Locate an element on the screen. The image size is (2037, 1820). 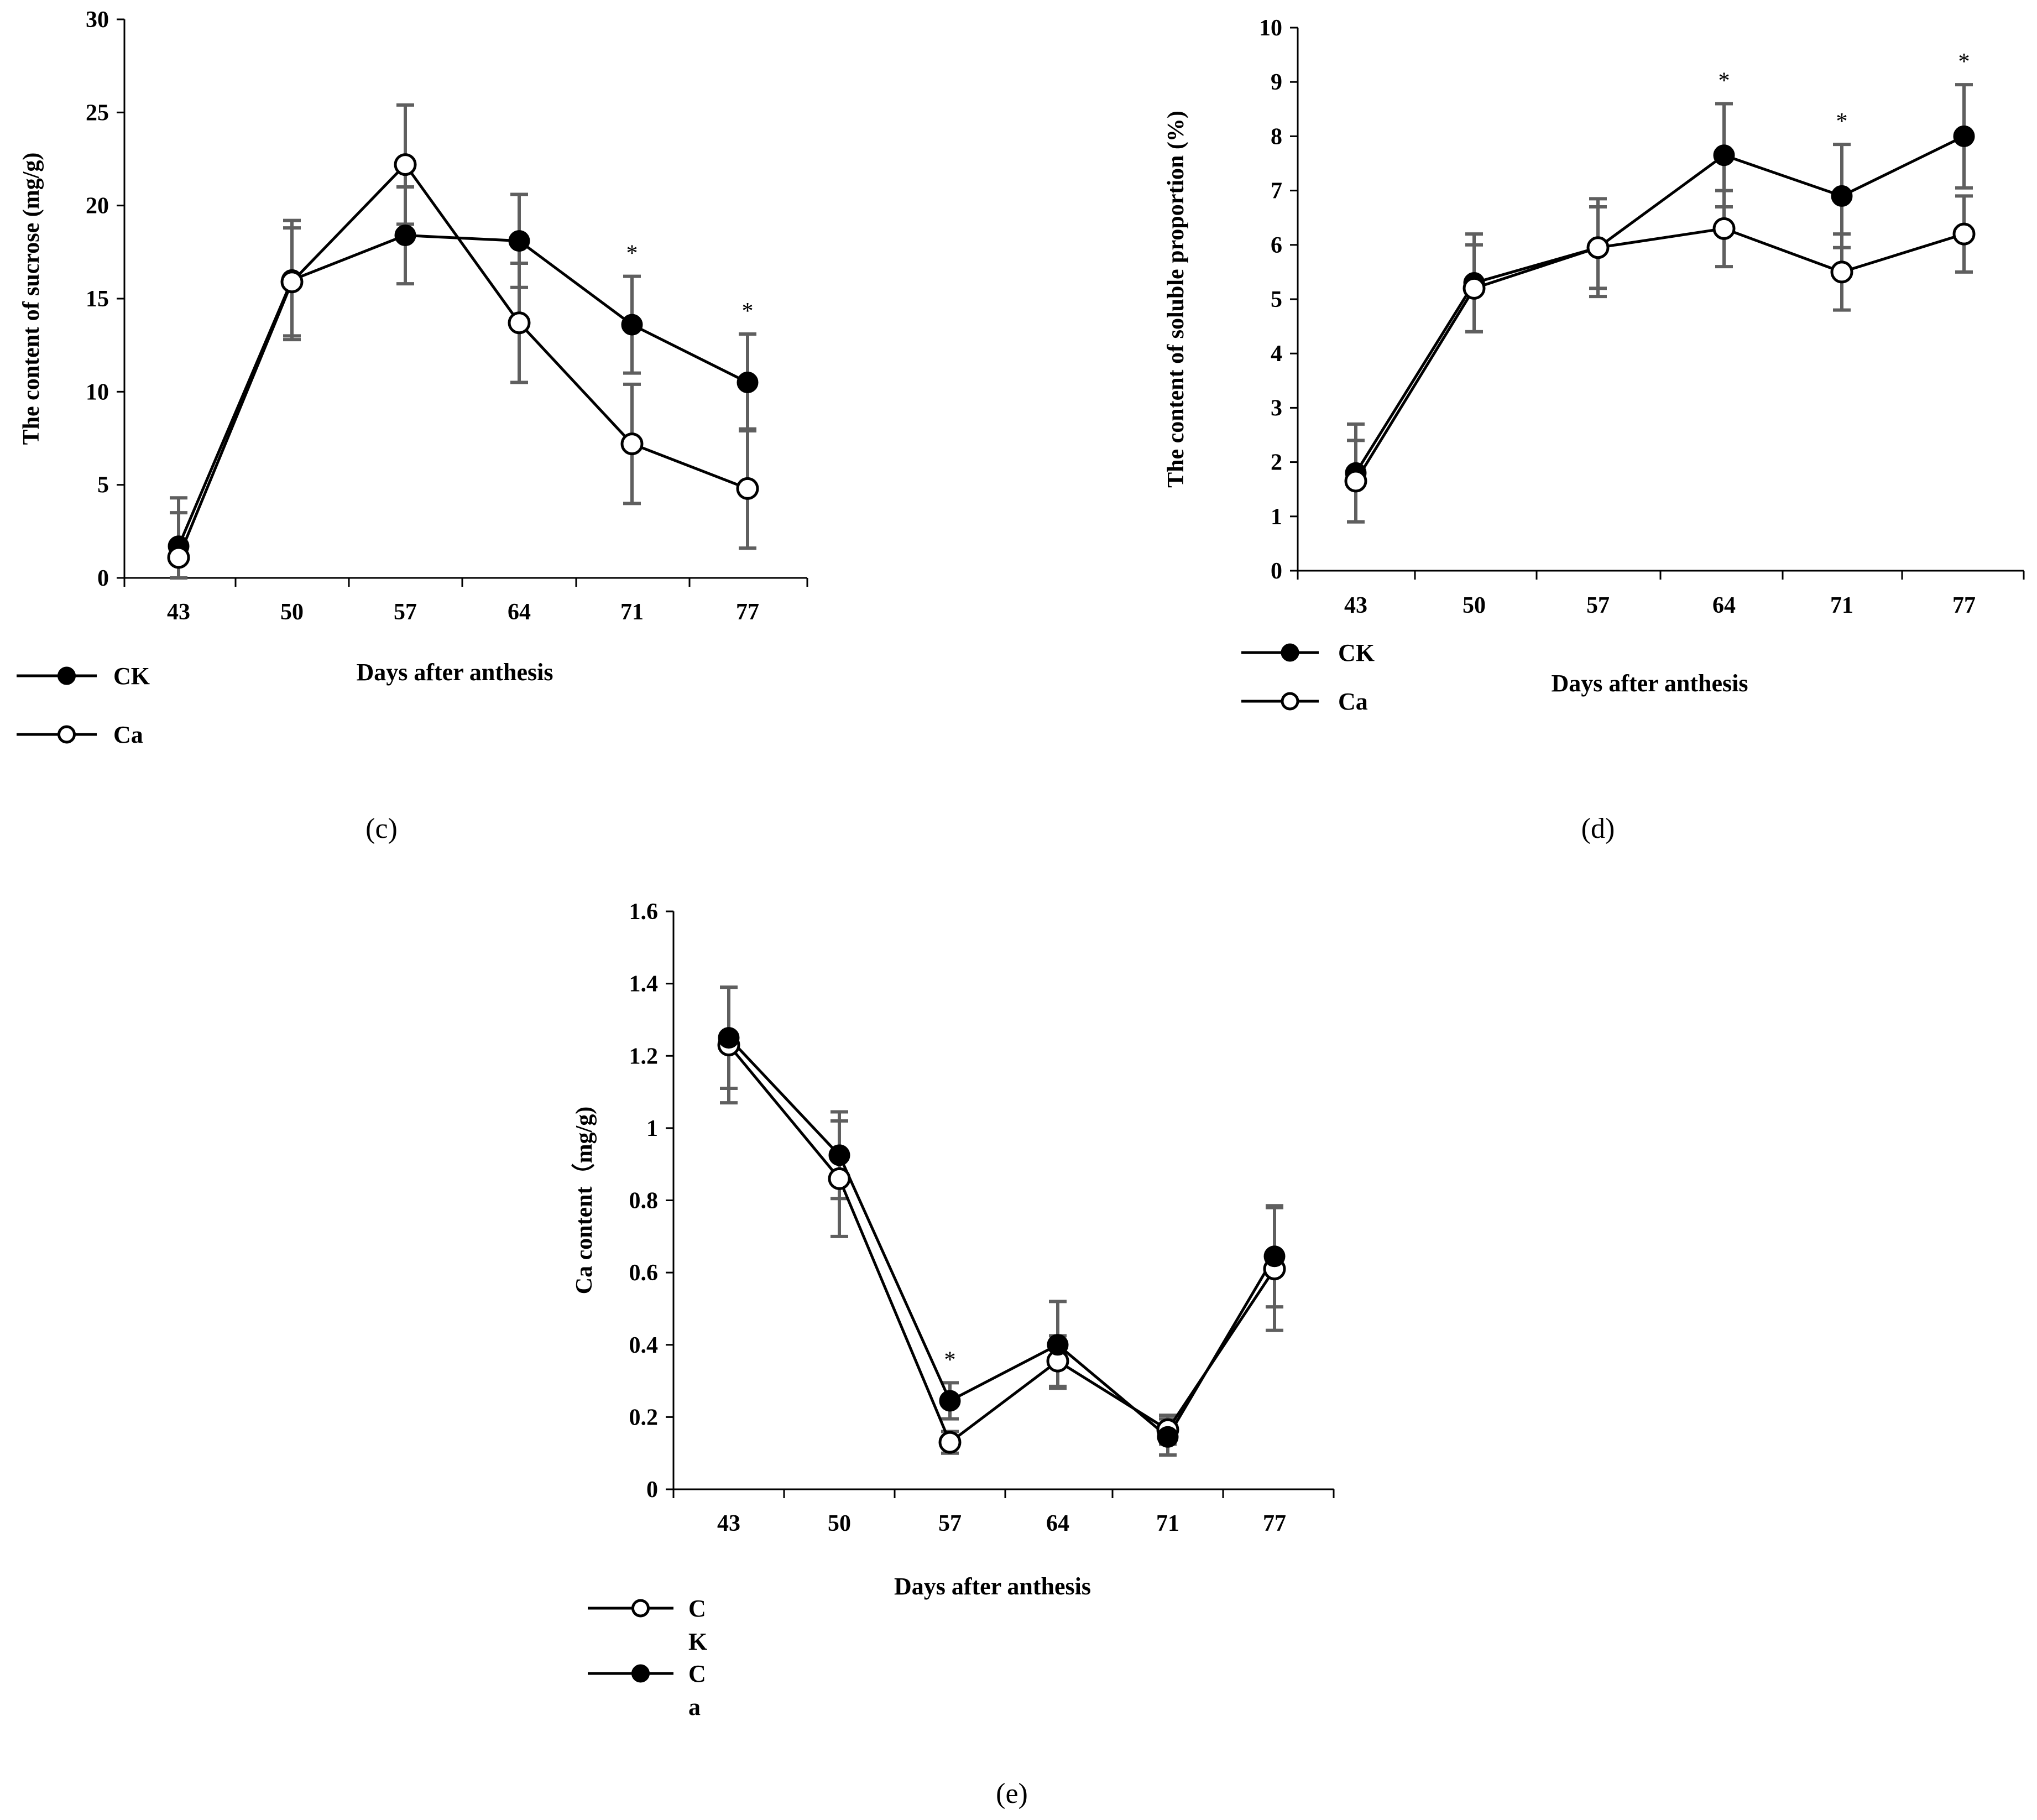
y-tick-label: 1.4 is located at coordinates (644, 984).